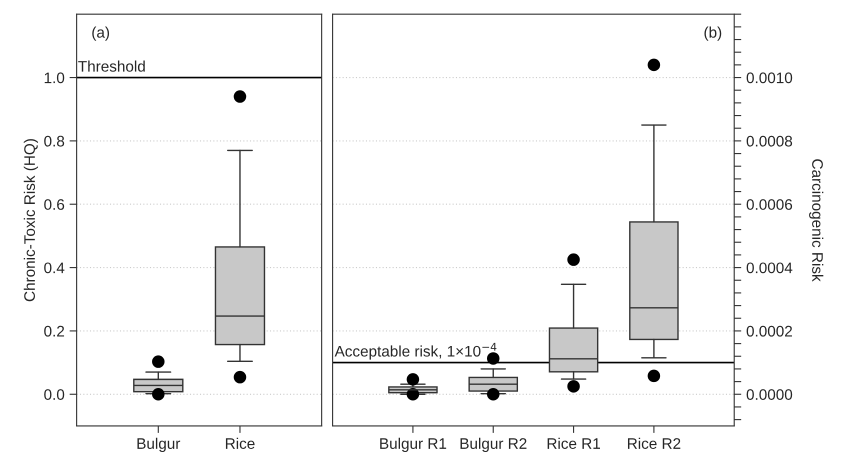 This screenshot has height=458, width=842. Describe the element at coordinates (769, 394) in the screenshot. I see `y-tick-label: 0.0000` at that location.